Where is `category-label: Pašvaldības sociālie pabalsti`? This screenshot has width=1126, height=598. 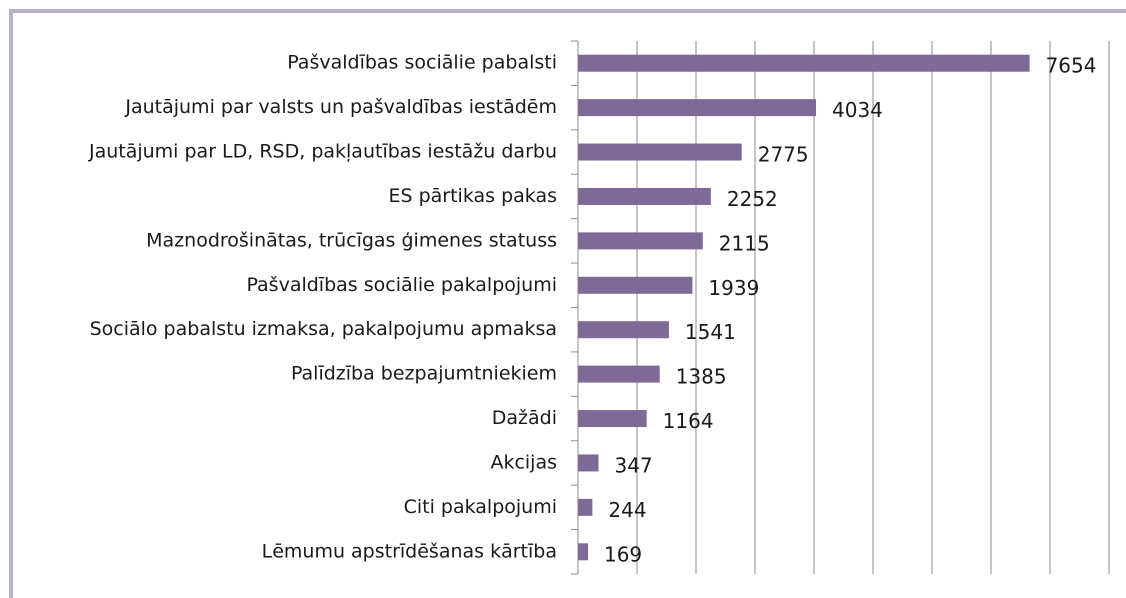 category-label: Pašvaldības sociālie pabalsti is located at coordinates (422, 63).